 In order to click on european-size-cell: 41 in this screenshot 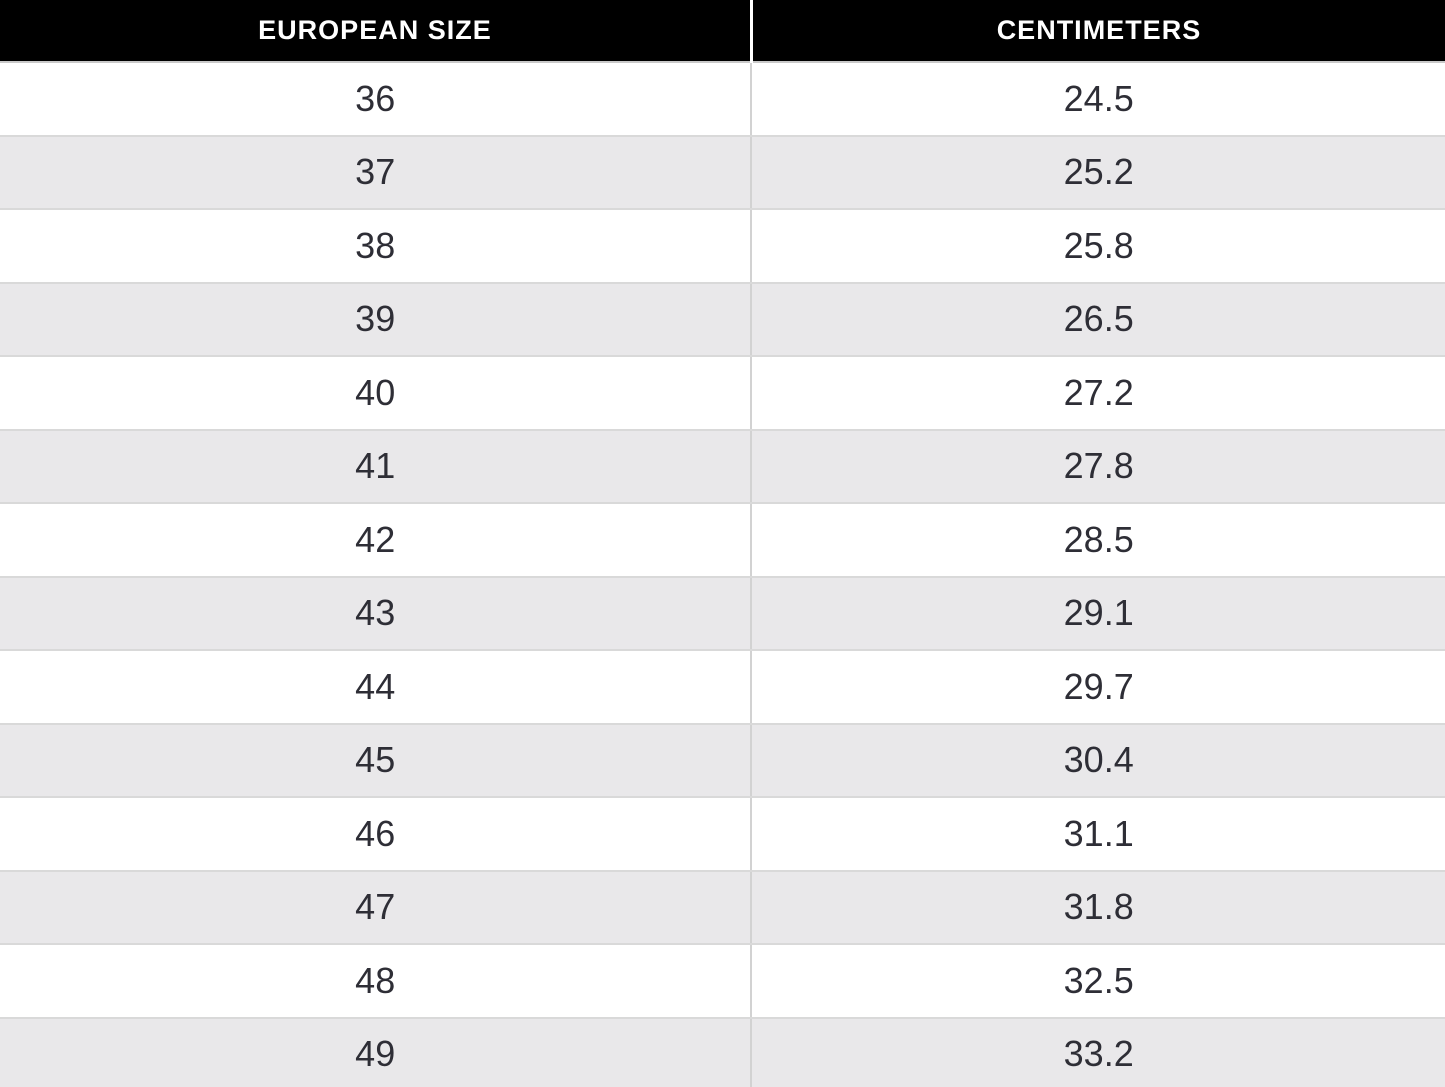, I will do `click(376, 466)`.